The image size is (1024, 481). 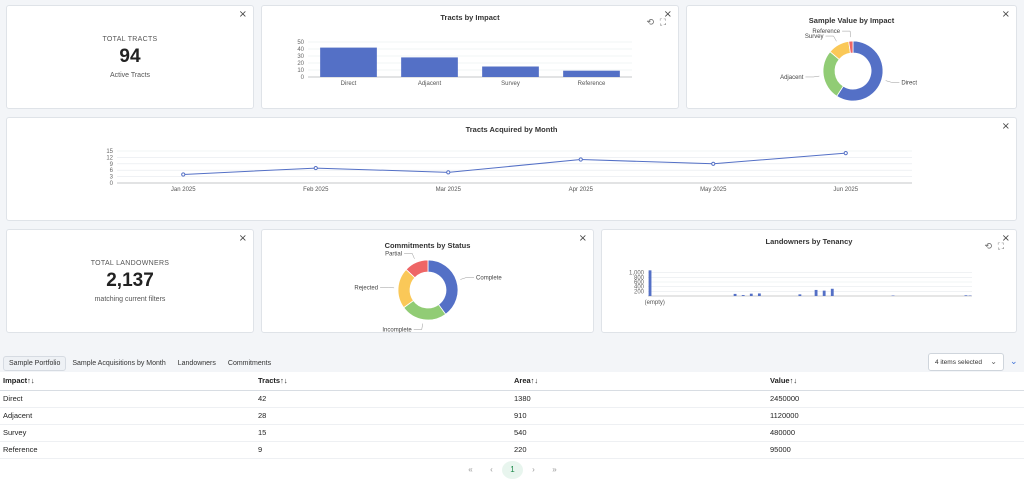 I want to click on slice-label: Survey, so click(x=814, y=37).